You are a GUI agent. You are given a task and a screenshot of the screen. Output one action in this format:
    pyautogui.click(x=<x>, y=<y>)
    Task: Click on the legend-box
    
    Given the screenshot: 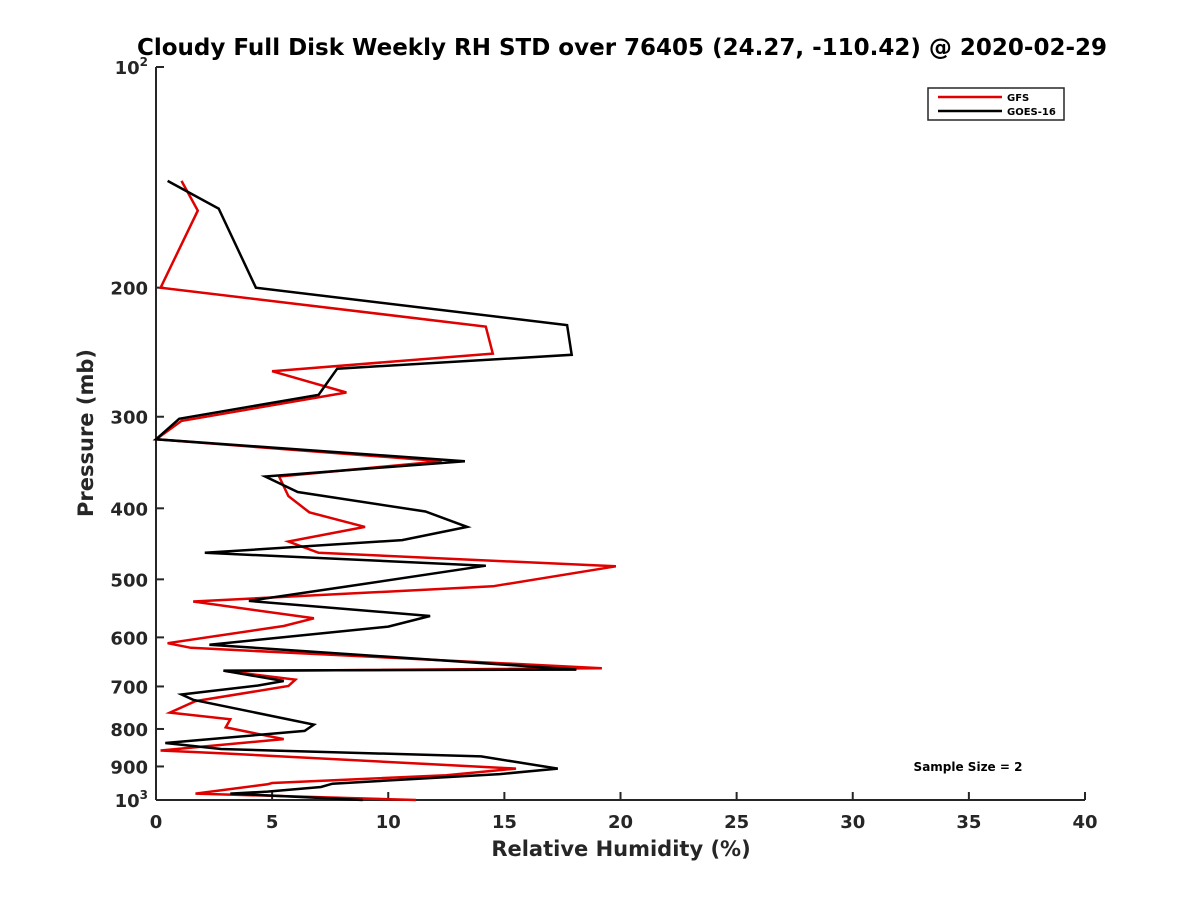 What is the action you would take?
    pyautogui.click(x=996, y=104)
    